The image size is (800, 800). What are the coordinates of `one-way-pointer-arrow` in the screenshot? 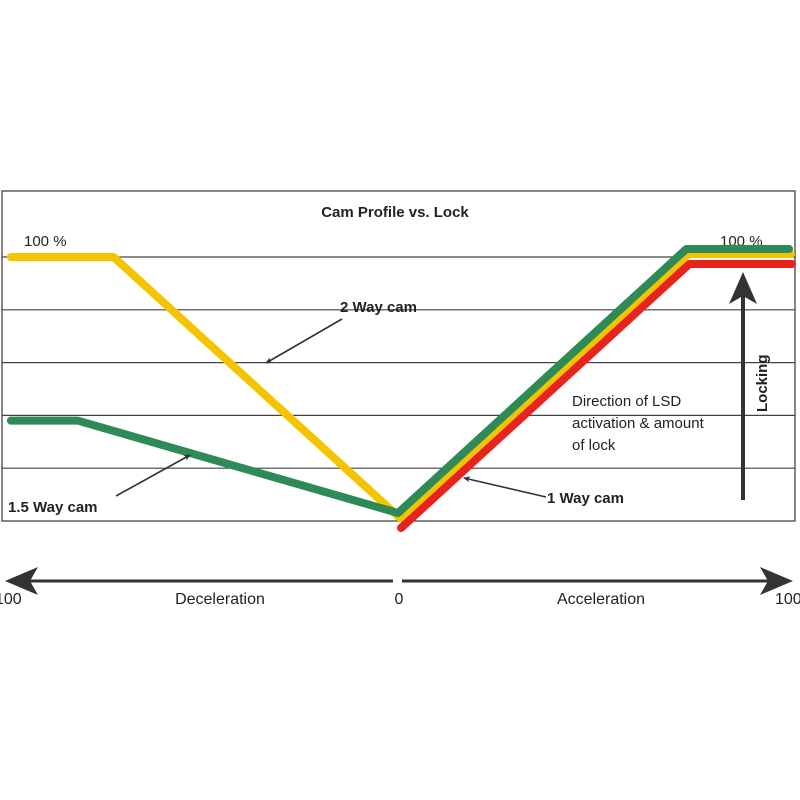 It's located at (505, 487).